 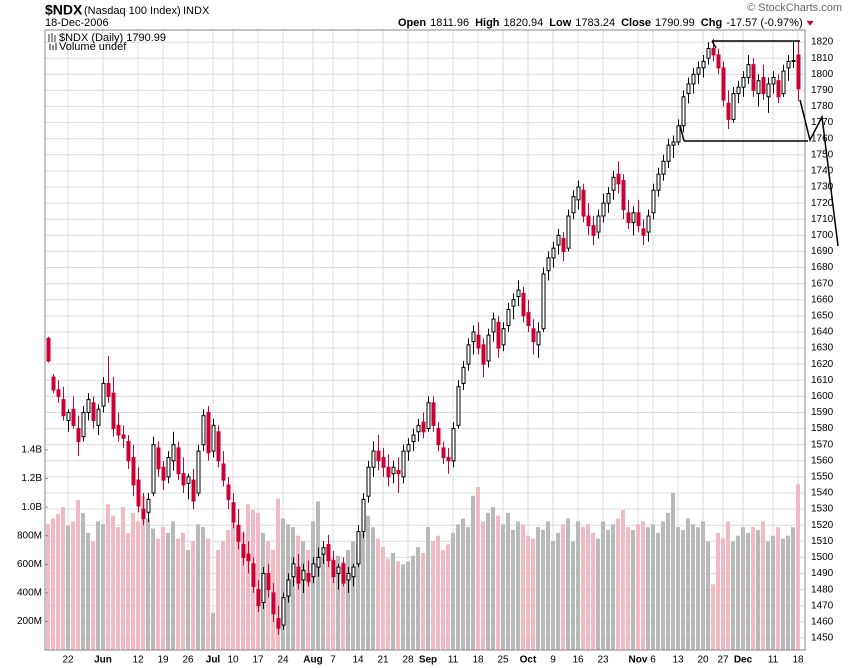 I want to click on volume-tick-label: 600M, so click(x=29, y=564).